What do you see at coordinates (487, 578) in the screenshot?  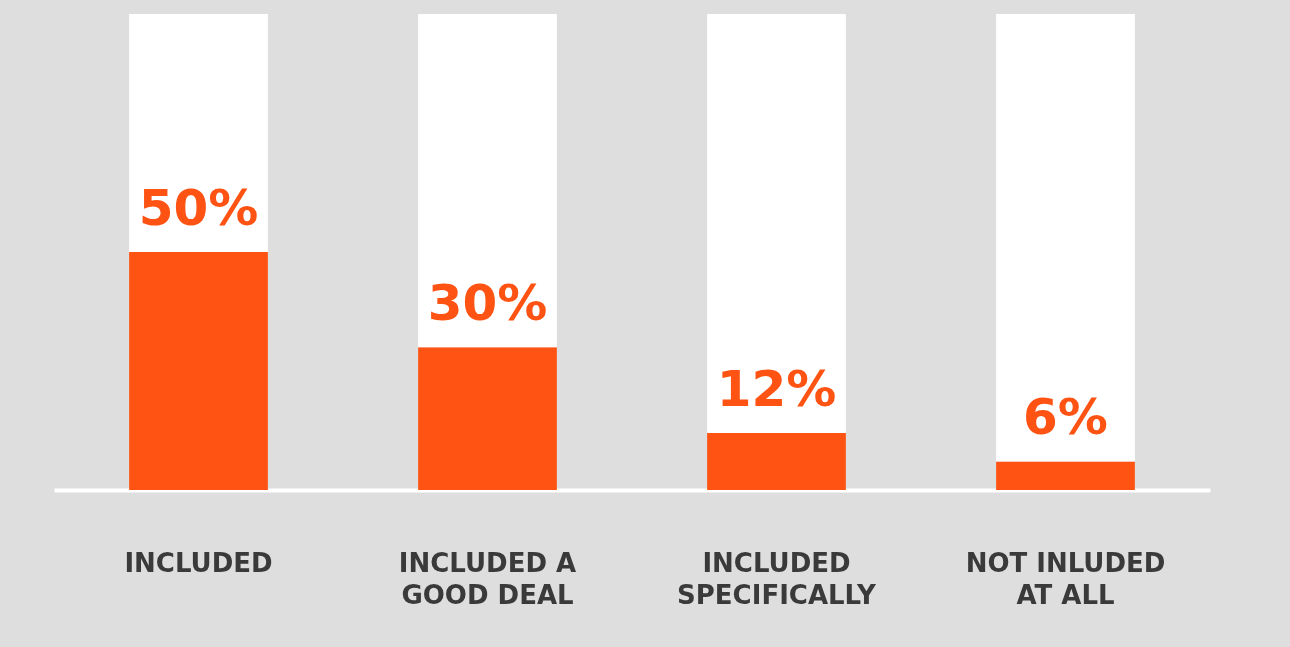 I see `x-tick-label: INCLUDED A GOOD DEAL` at bounding box center [487, 578].